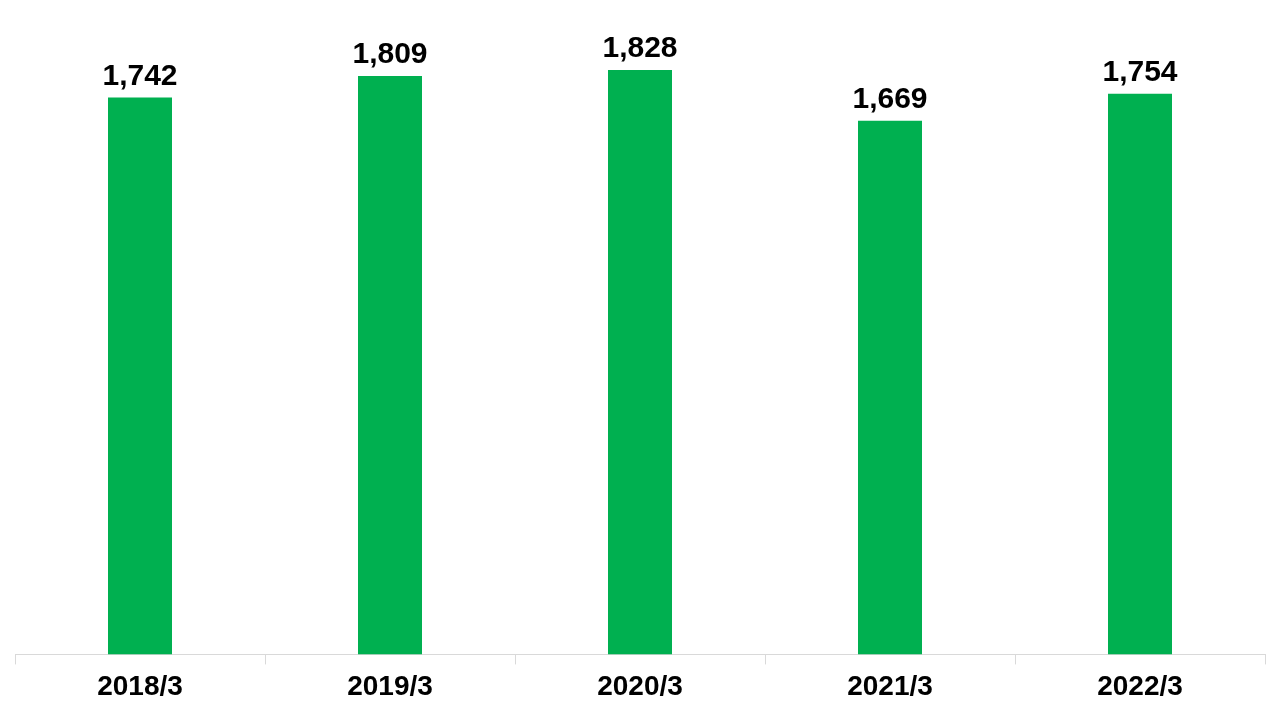 This screenshot has height=720, width=1280. What do you see at coordinates (640, 47) in the screenshot?
I see `data-label: 1,828` at bounding box center [640, 47].